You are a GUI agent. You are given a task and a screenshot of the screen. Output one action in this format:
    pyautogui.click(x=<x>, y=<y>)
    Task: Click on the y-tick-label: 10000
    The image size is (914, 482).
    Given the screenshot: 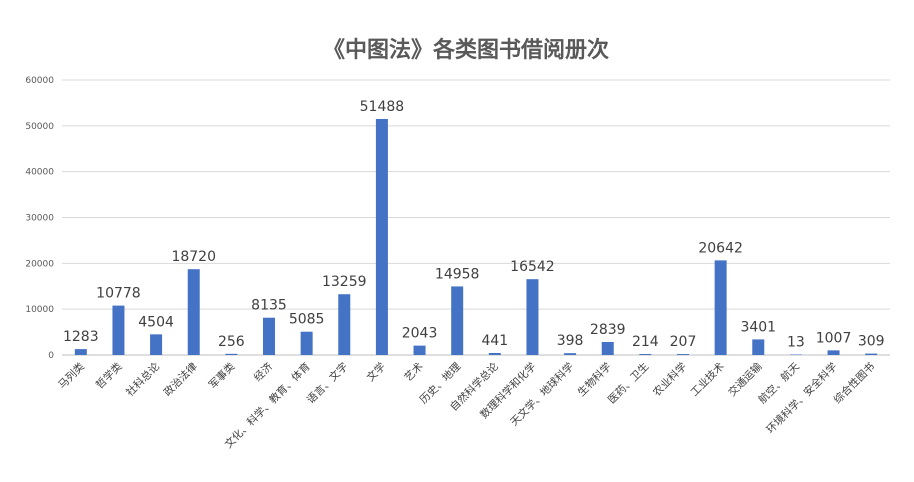 What is the action you would take?
    pyautogui.click(x=39, y=310)
    